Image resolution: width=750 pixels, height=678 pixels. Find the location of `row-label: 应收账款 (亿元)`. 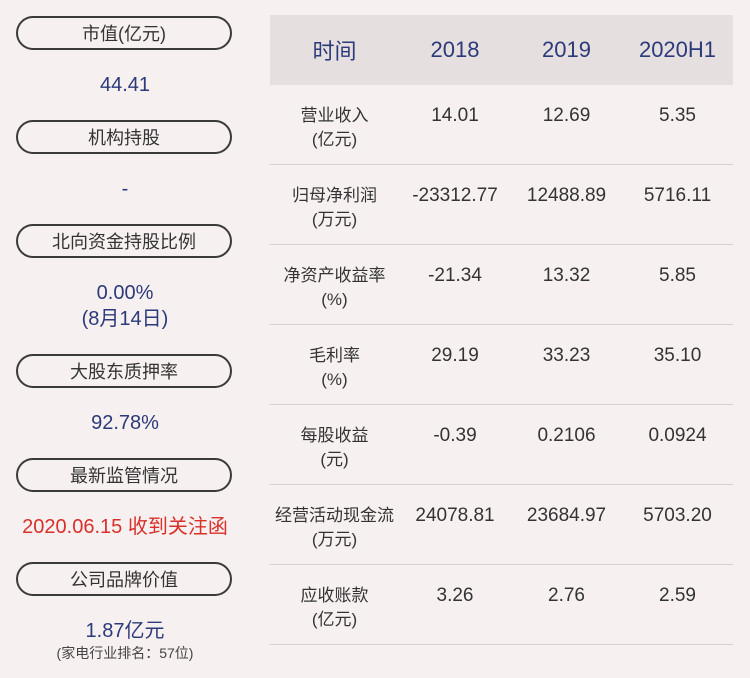

row-label: 应收账款 (亿元) is located at coordinates (334, 608).